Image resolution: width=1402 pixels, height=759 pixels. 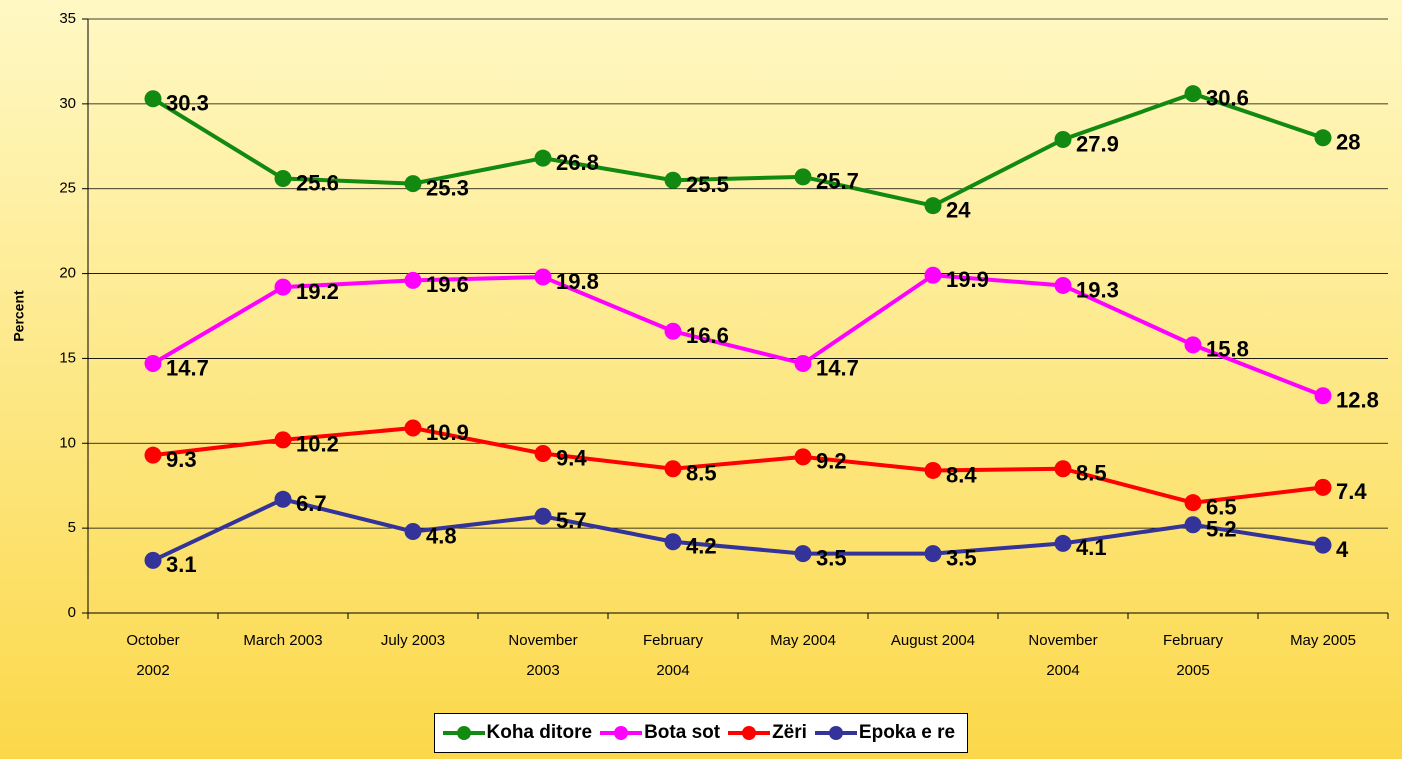 What do you see at coordinates (447, 432) in the screenshot?
I see `data-label: 10.9` at bounding box center [447, 432].